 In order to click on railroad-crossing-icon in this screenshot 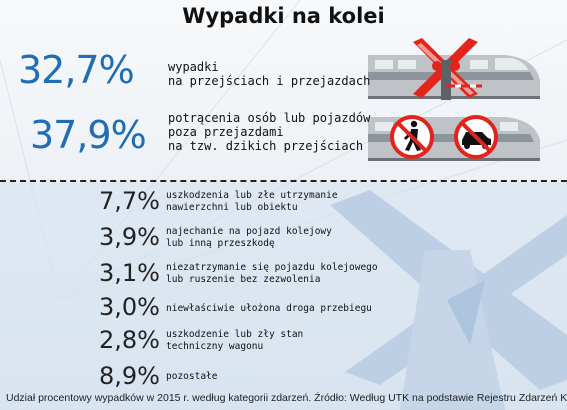, I will do `click(447, 69)`.